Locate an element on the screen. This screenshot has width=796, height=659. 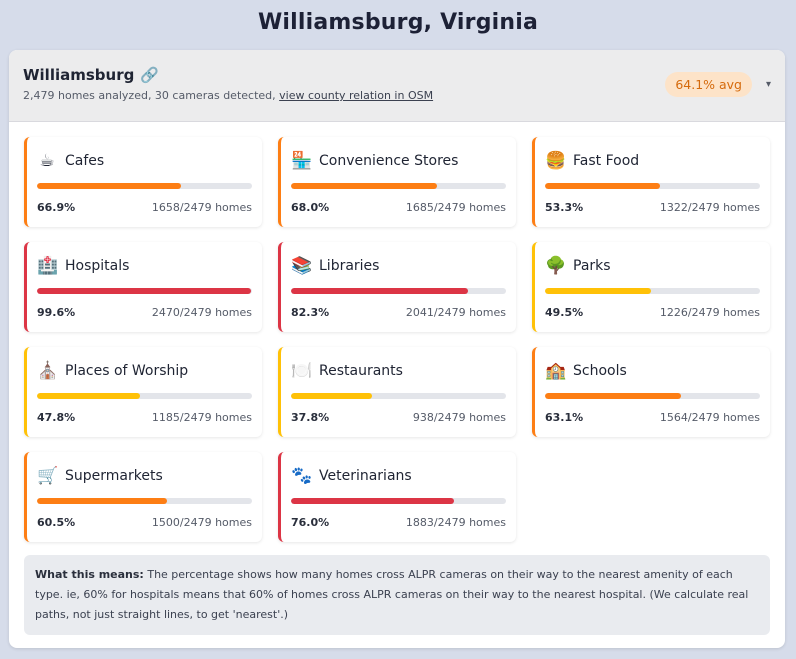
city-name-row: Williamsburg 🔗 is located at coordinates (397, 75).